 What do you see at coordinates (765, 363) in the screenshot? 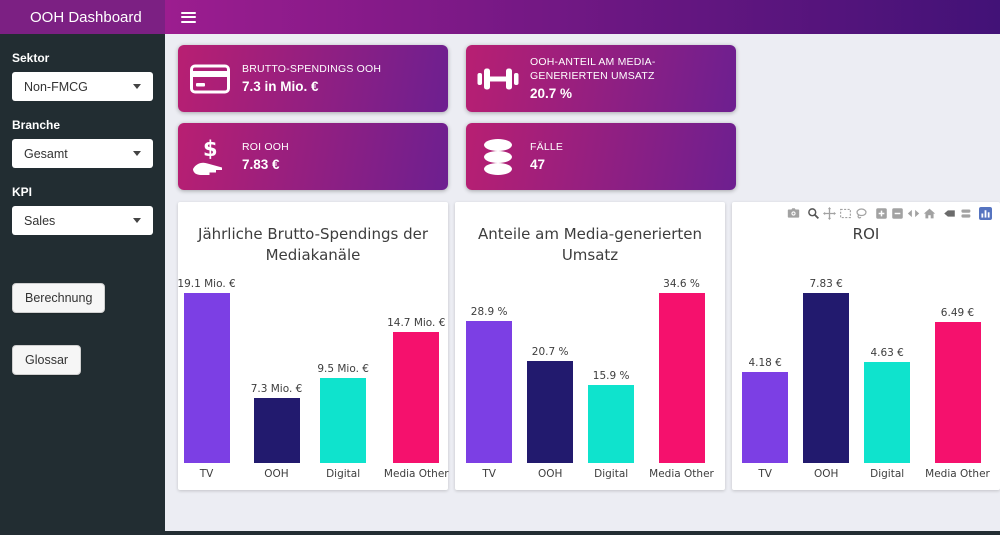
I see `bar-value-label: 4.18 €` at bounding box center [765, 363].